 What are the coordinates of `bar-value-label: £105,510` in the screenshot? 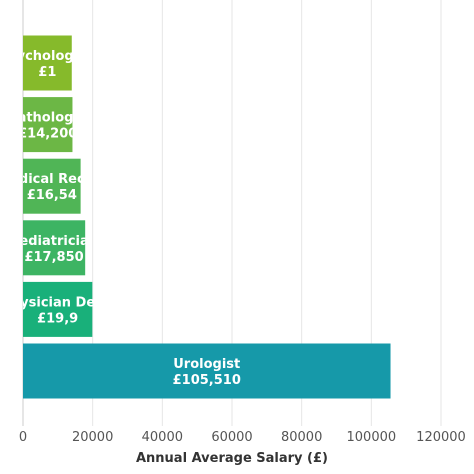 It's located at (207, 380).